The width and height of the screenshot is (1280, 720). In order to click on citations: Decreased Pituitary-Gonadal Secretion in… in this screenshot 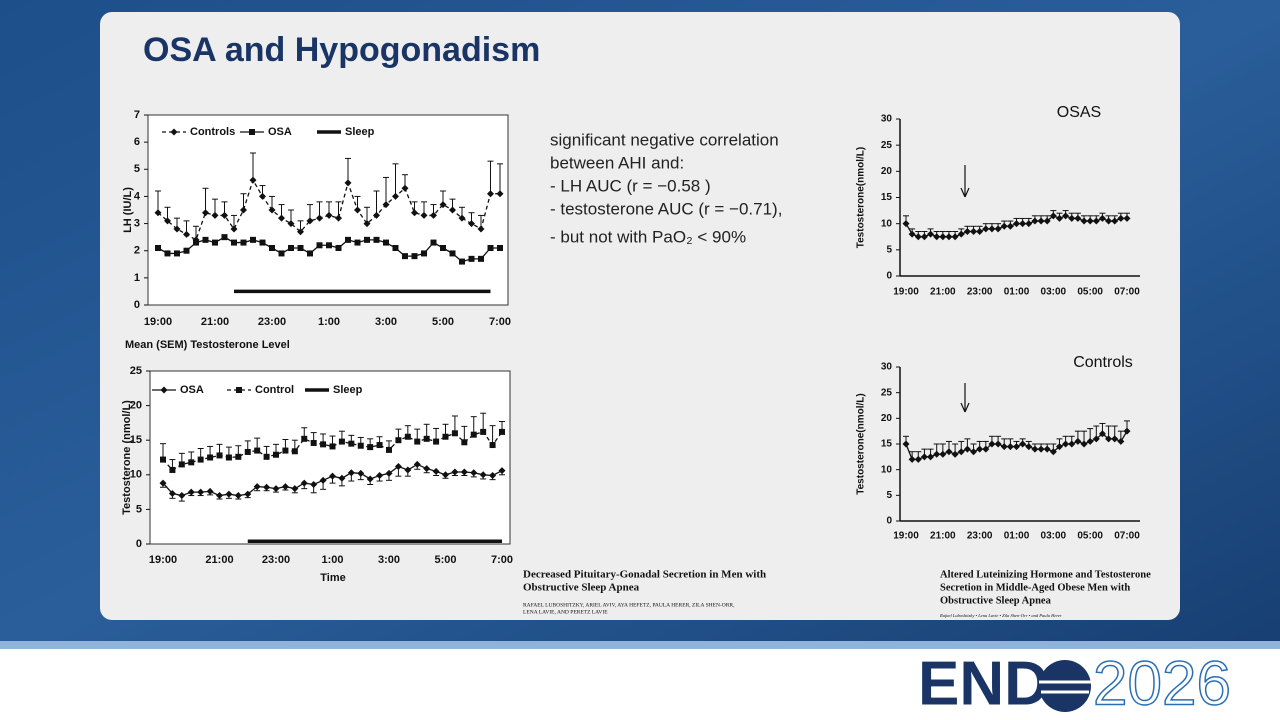, I will do `click(837, 594)`.